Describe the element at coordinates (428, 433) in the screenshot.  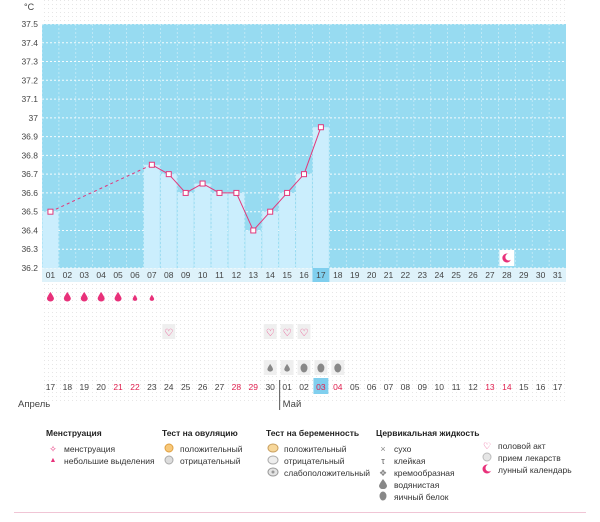
I see `legend-title: Цервикальная жидкость` at that location.